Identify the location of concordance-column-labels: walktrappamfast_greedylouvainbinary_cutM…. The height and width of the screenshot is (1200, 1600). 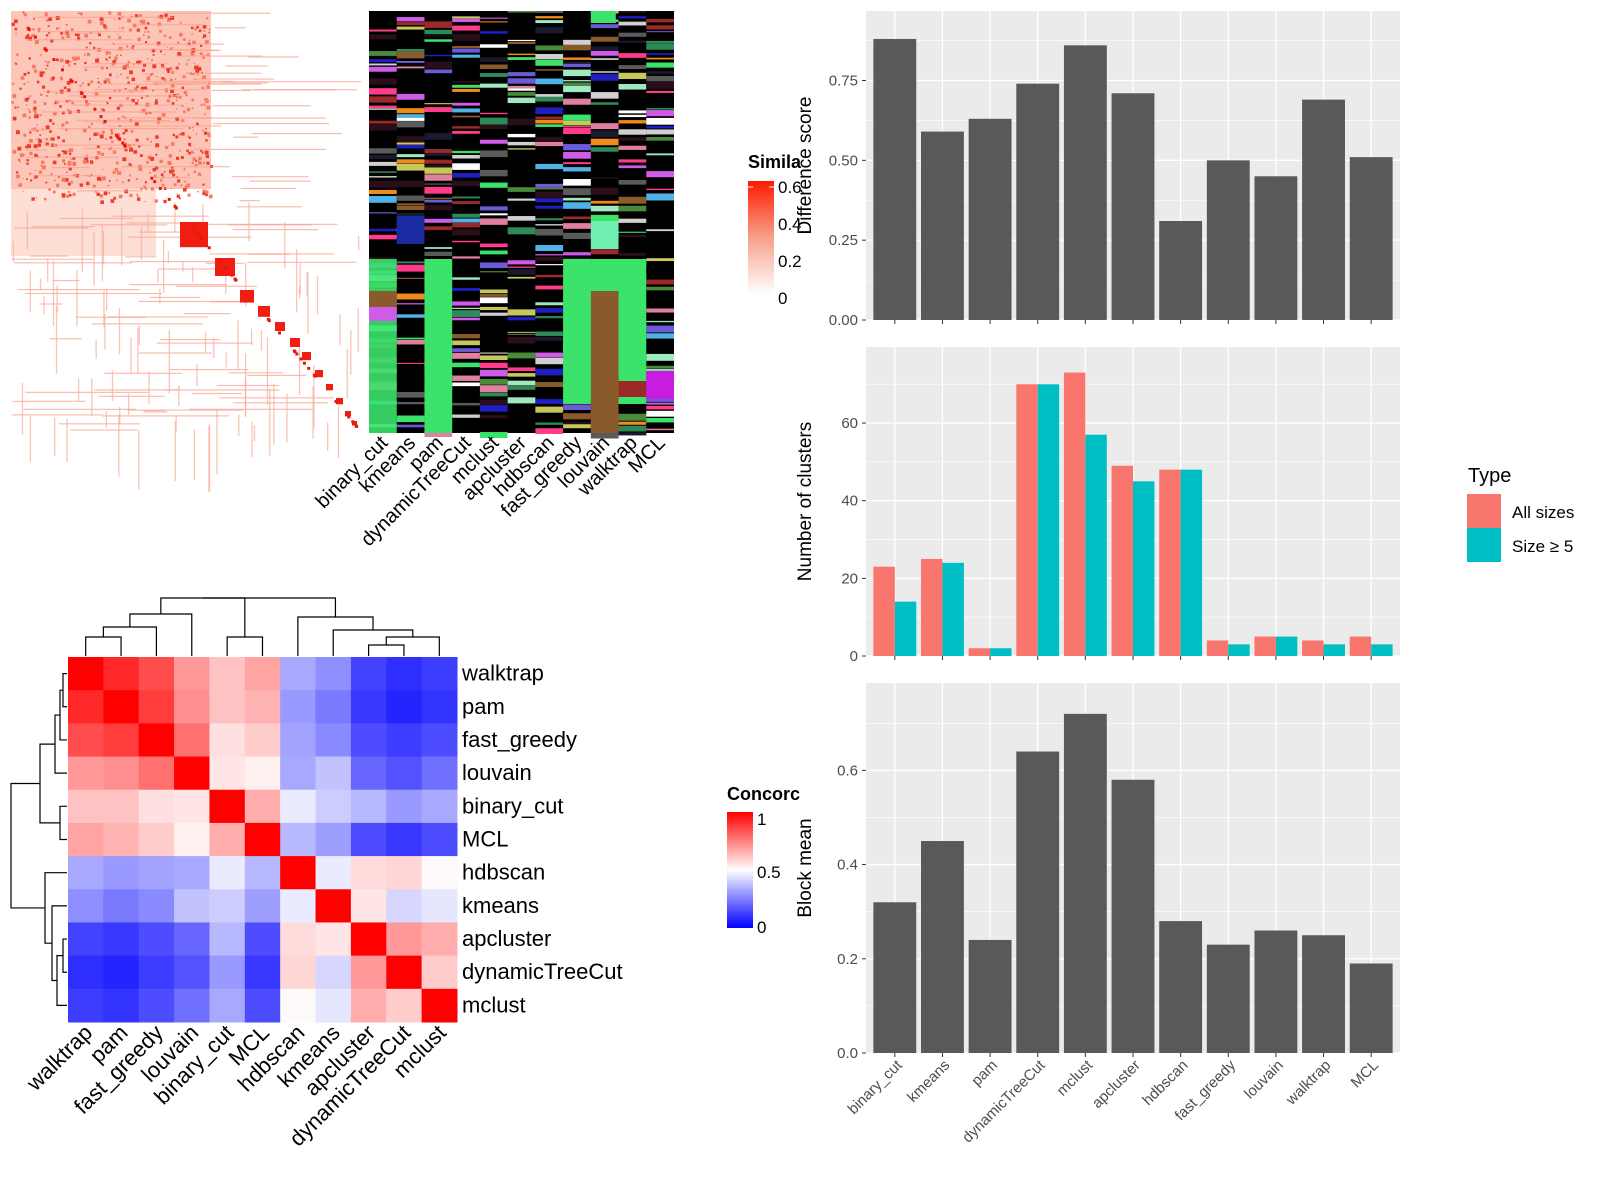
(236, 1085).